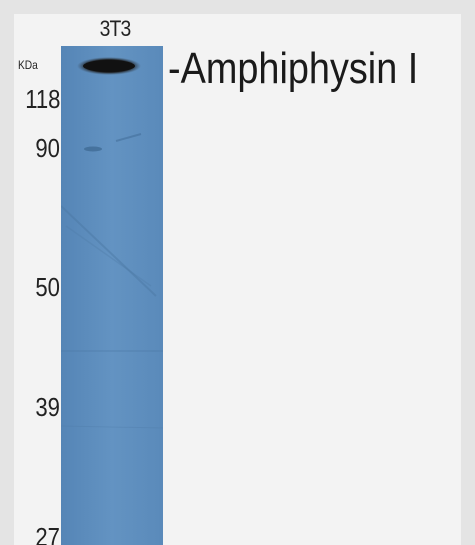 The width and height of the screenshot is (475, 545). I want to click on marker-label-39: 39, so click(47, 407).